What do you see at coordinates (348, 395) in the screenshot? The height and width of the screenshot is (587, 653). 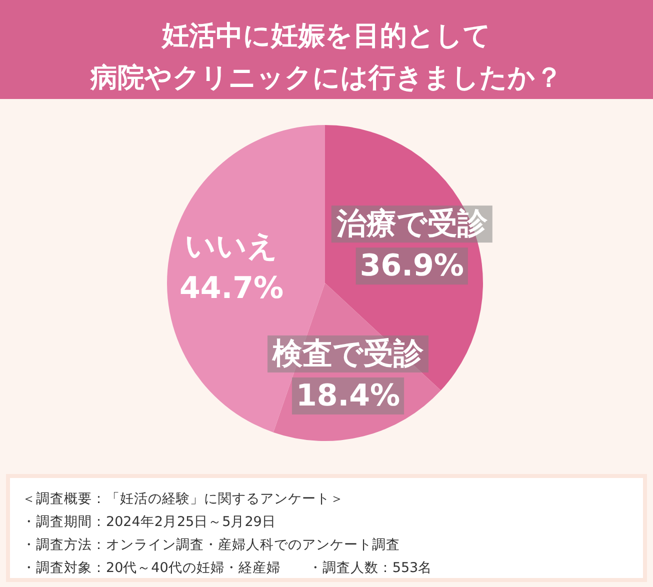 I see `data-label: 18.4%` at bounding box center [348, 395].